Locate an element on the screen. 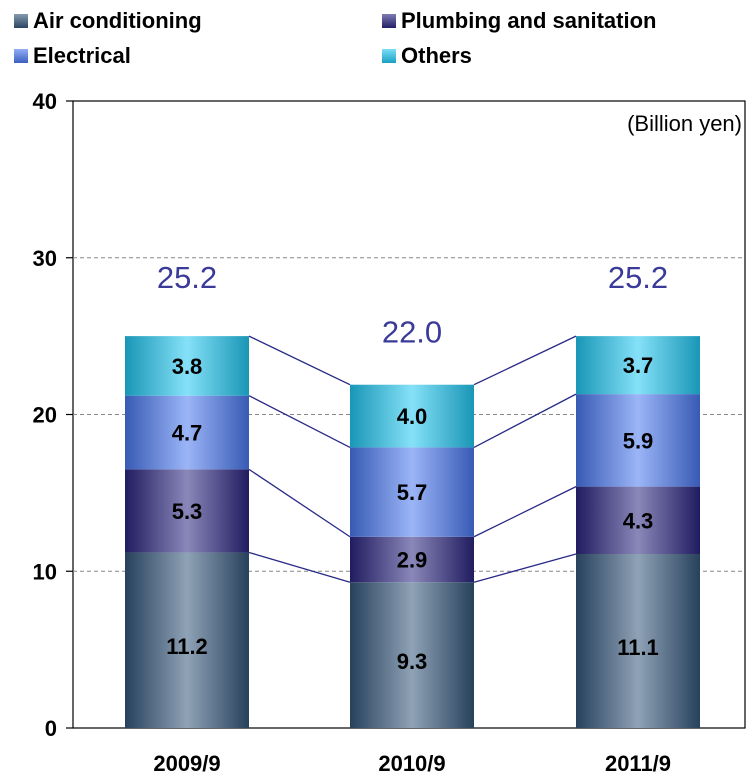 This screenshot has height=778, width=750. legend-label: Others is located at coordinates (436, 55).